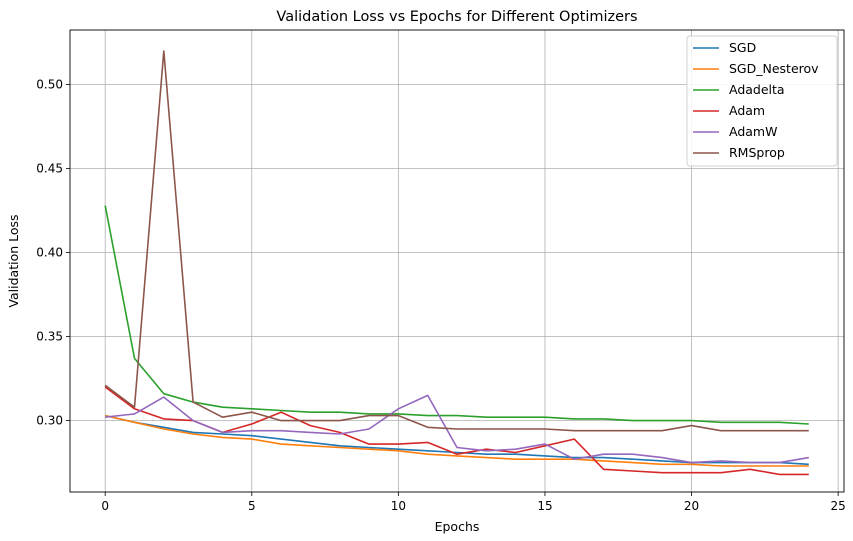 This screenshot has width=853, height=541. I want to click on legend-label: Adadelta, so click(757, 89).